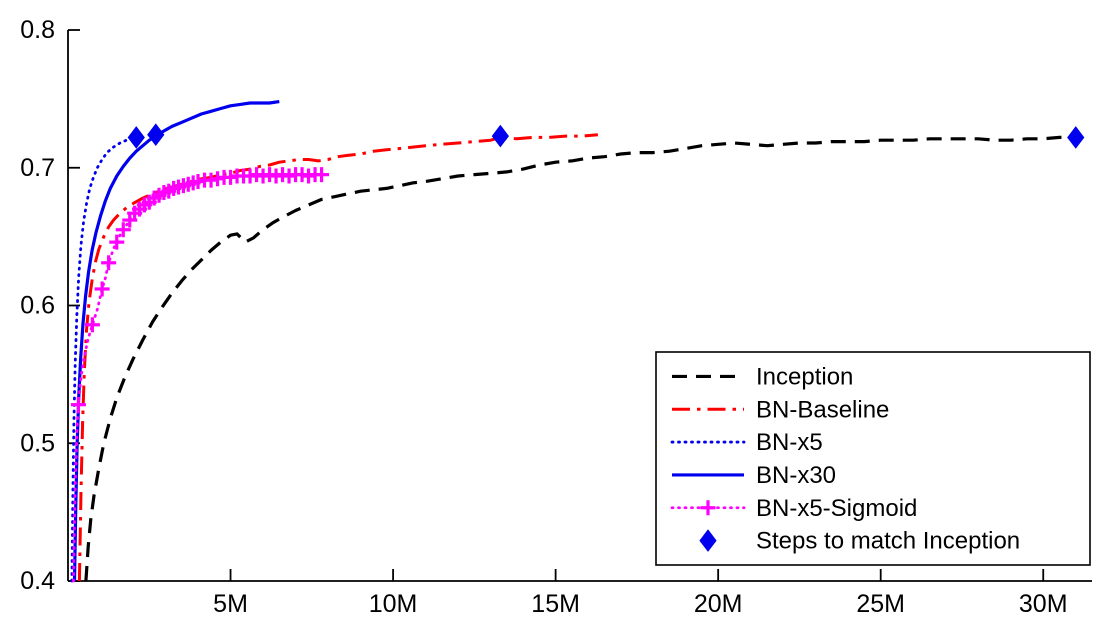  What do you see at coordinates (37, 30) in the screenshot?
I see `y-tick-label: 0.8` at bounding box center [37, 30].